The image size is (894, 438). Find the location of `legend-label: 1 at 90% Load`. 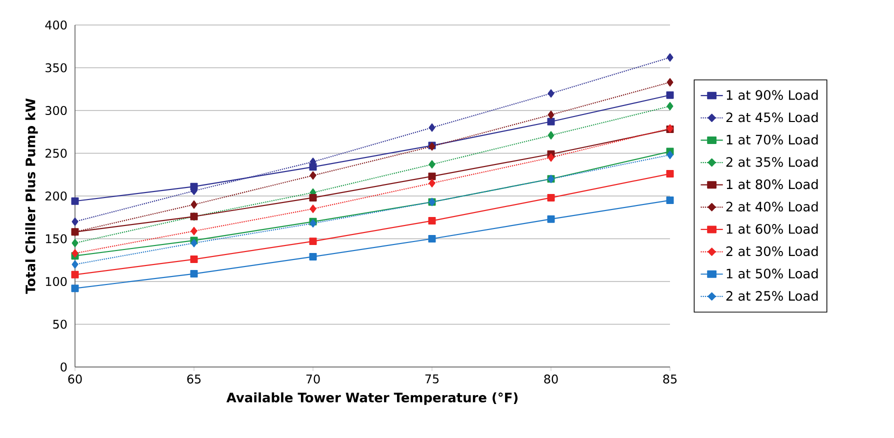

legend-label: 1 at 90% Load is located at coordinates (772, 95).